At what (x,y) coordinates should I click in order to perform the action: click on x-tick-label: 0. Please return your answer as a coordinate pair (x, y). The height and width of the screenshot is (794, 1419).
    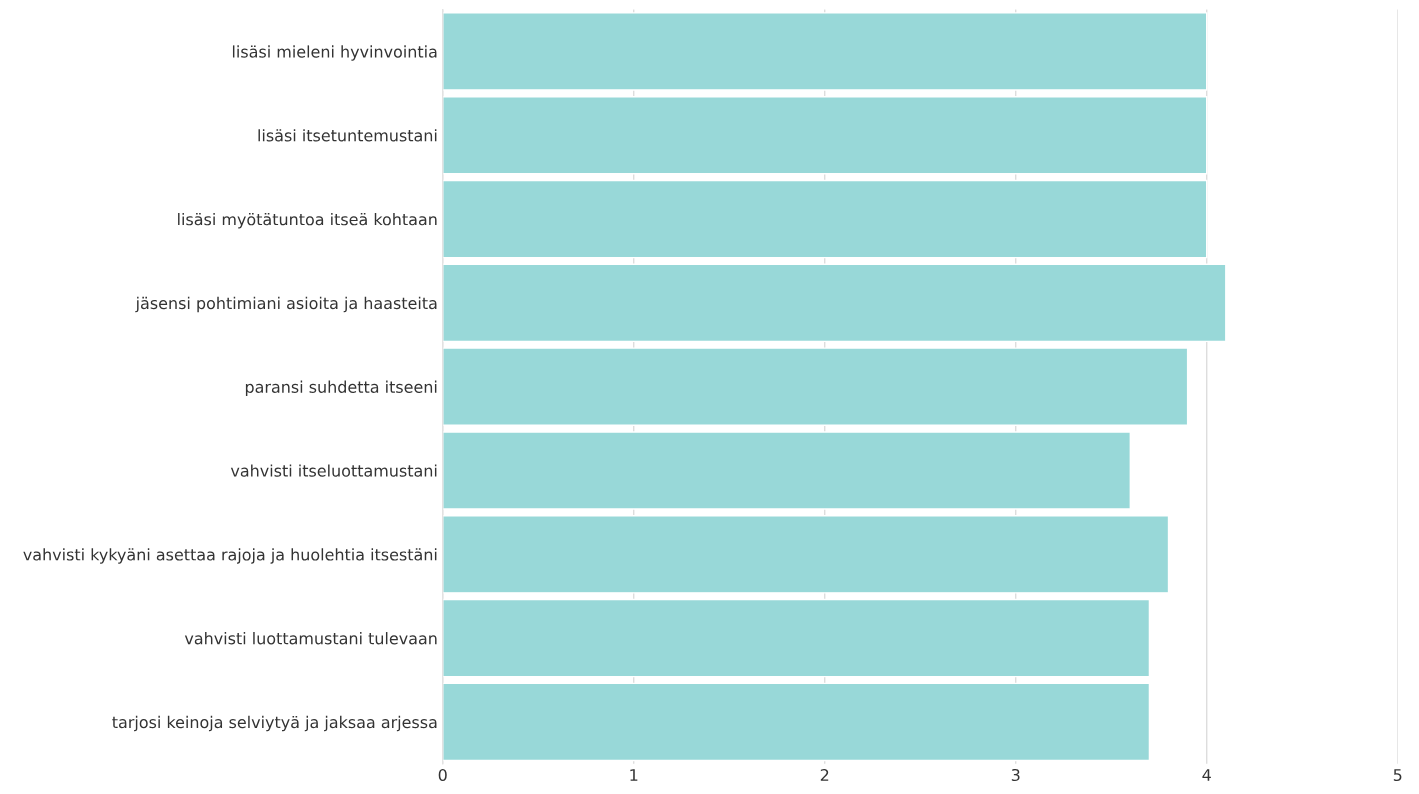
    Looking at the image, I should click on (442, 775).